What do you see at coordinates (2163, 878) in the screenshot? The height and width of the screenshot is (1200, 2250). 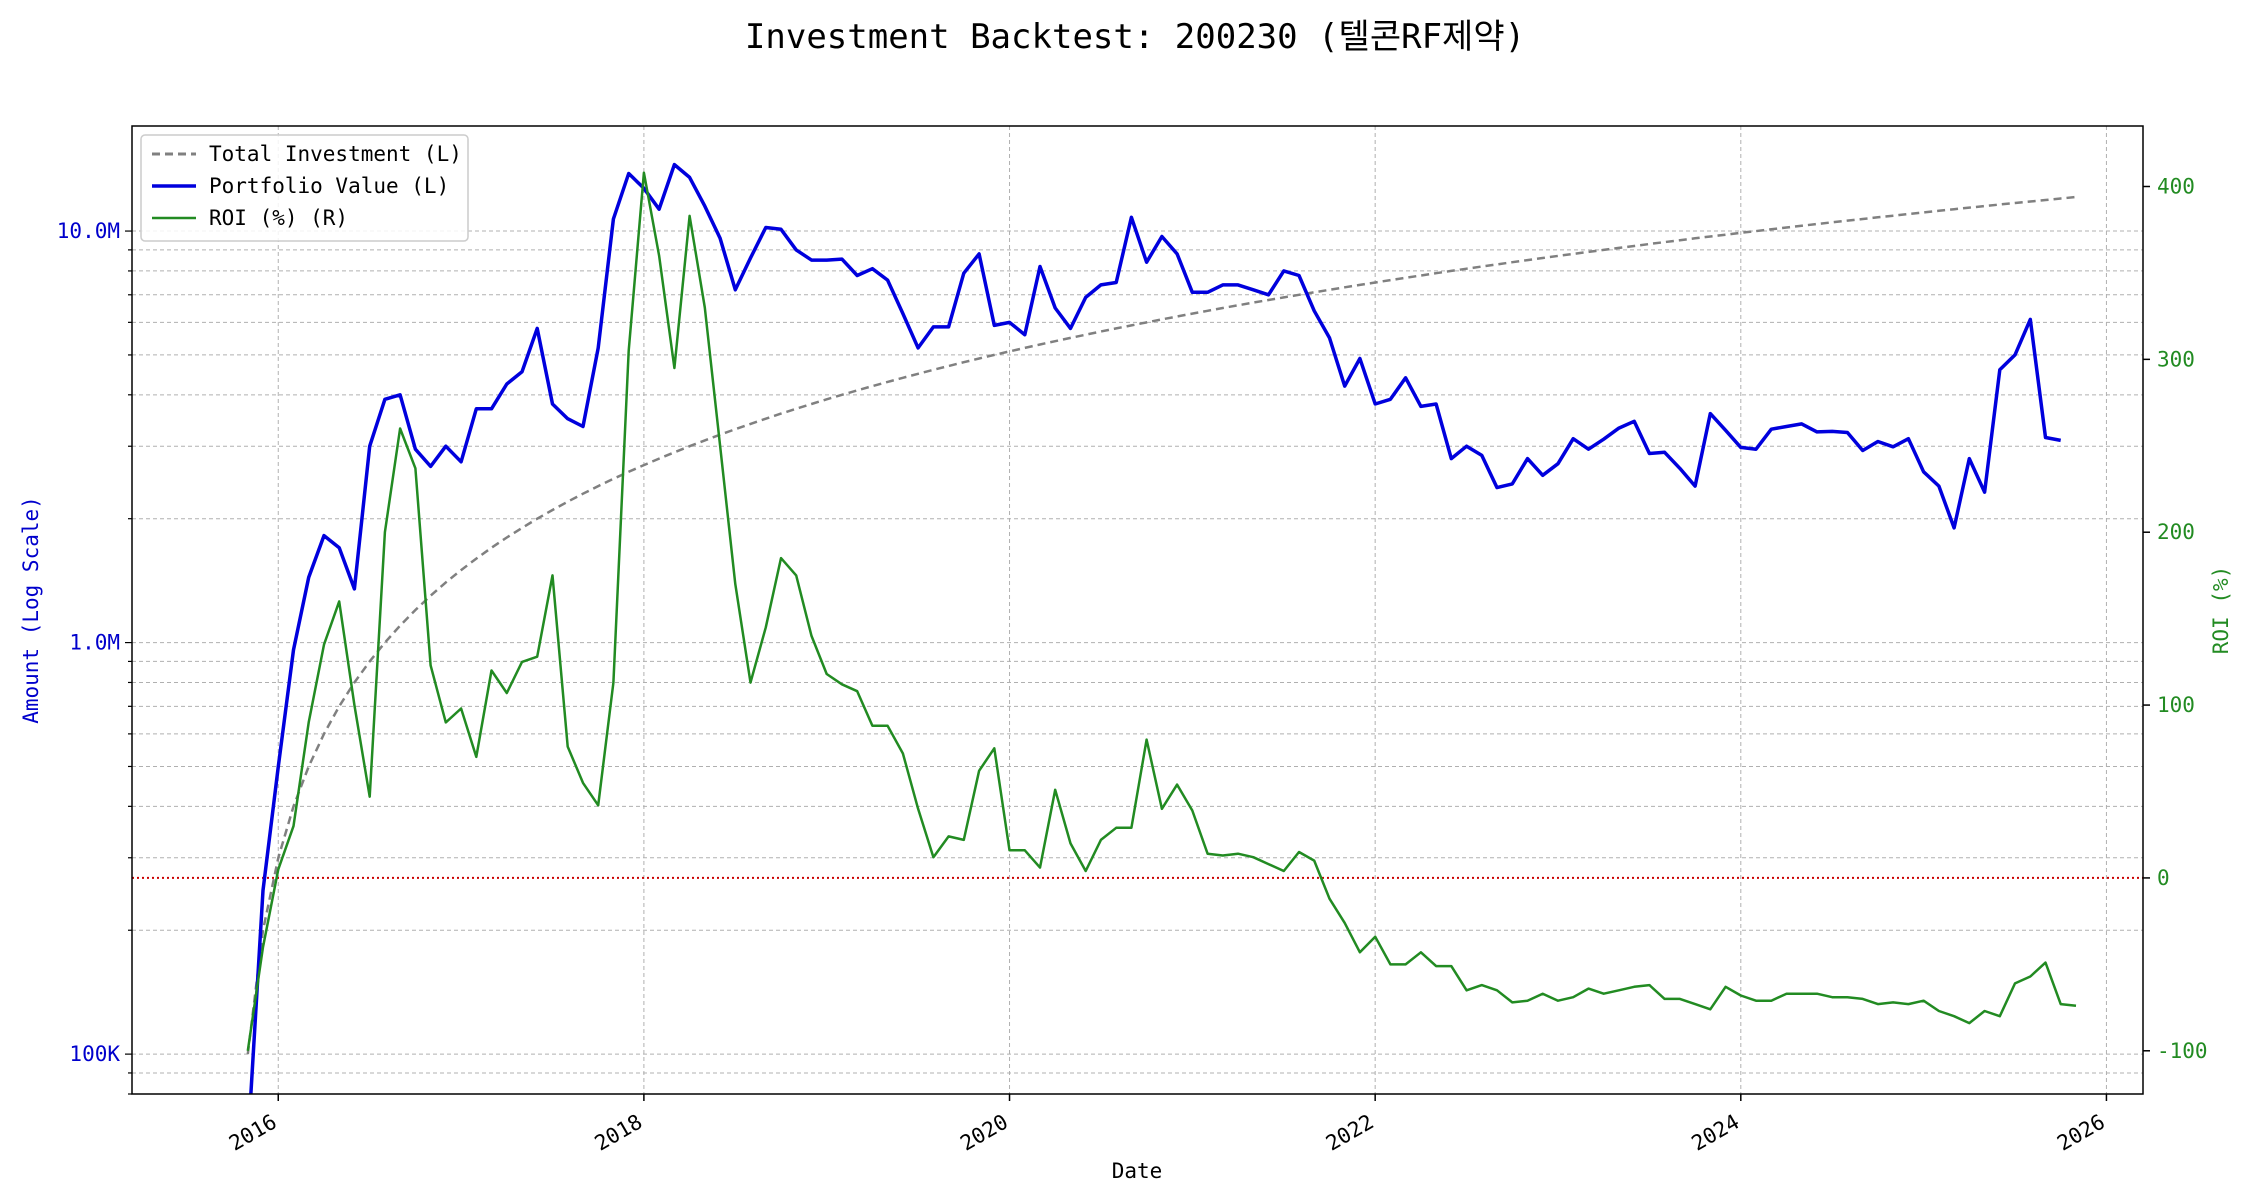 I see `y-right-tick-label: 0` at bounding box center [2163, 878].